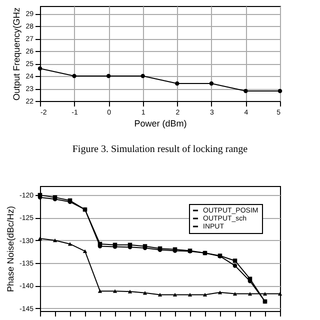  Describe the element at coordinates (160, 149) in the screenshot. I see `caption: Figure 3. Simulation result of locking range` at that location.